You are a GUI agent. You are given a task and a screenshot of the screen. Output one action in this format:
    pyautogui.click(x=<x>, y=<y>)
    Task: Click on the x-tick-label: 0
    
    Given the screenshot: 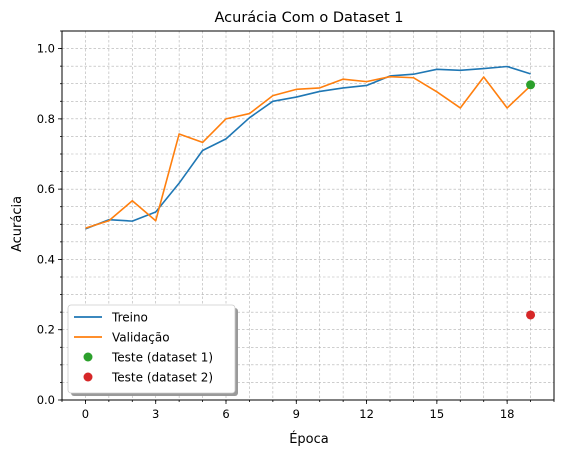 What is the action you would take?
    pyautogui.click(x=85, y=414)
    